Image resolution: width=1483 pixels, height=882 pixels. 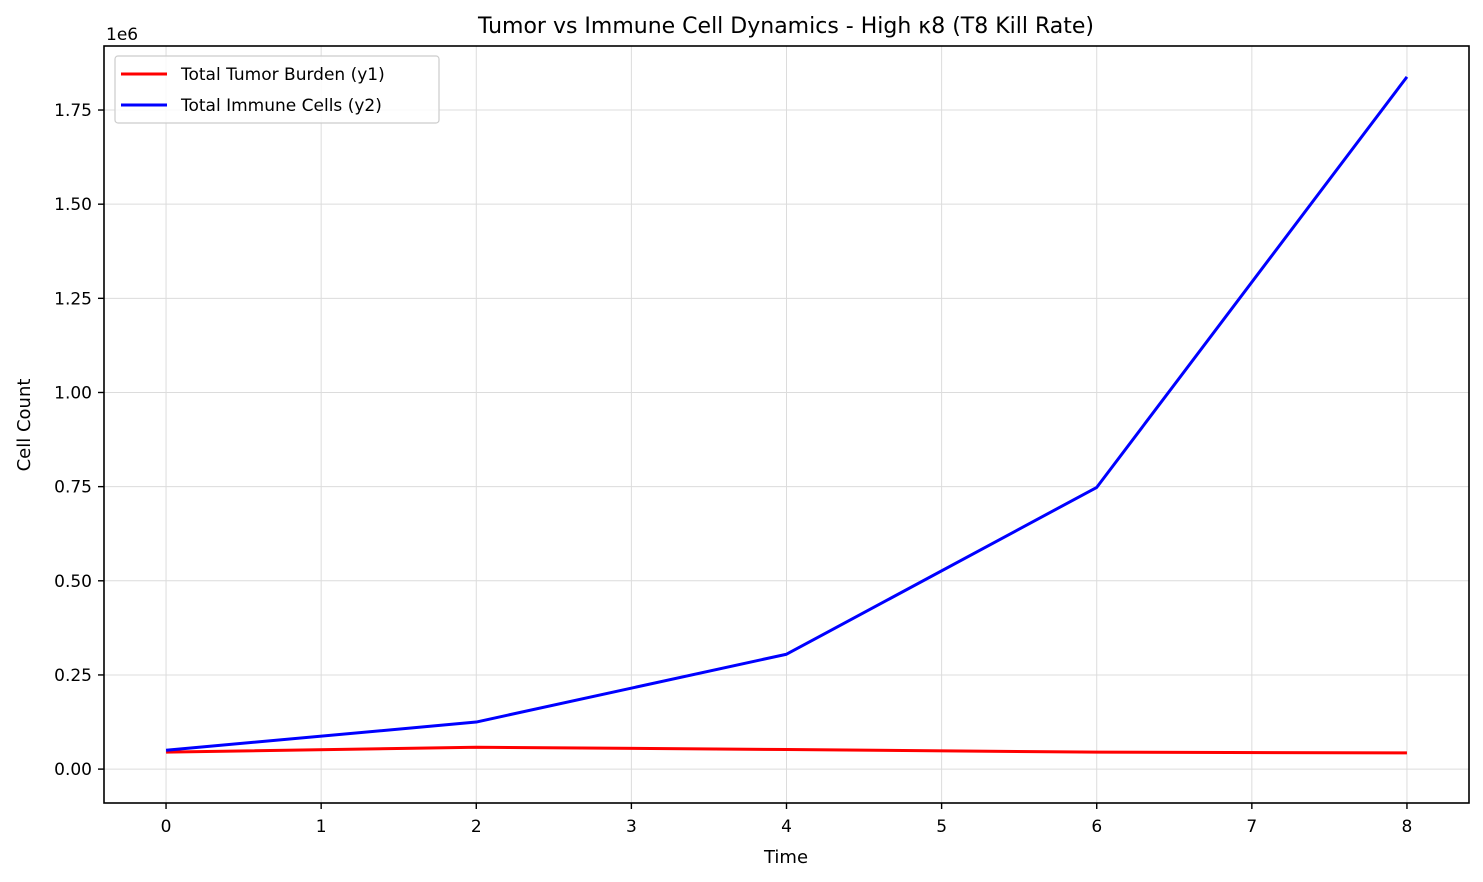 I want to click on y-tick-label: 1.00, so click(x=73, y=393).